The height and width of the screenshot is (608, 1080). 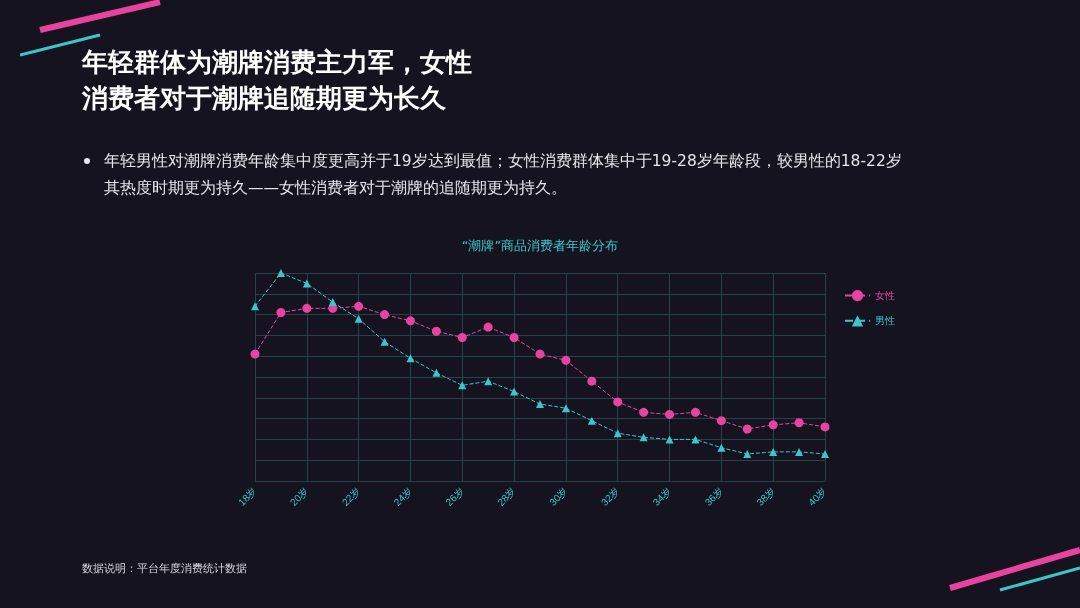 What do you see at coordinates (662, 496) in the screenshot?
I see `x-tick-label: 34岁` at bounding box center [662, 496].